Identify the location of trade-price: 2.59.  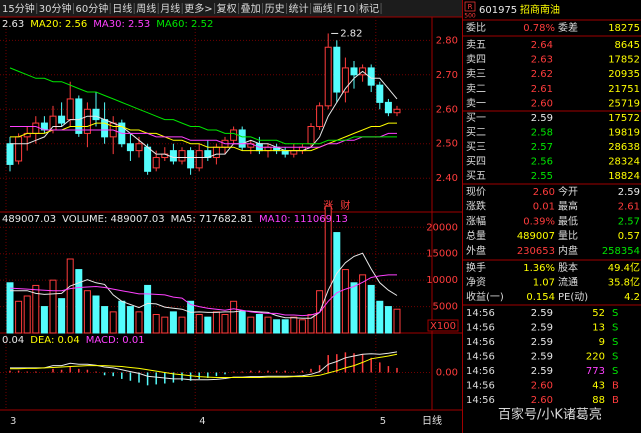
(542, 357).